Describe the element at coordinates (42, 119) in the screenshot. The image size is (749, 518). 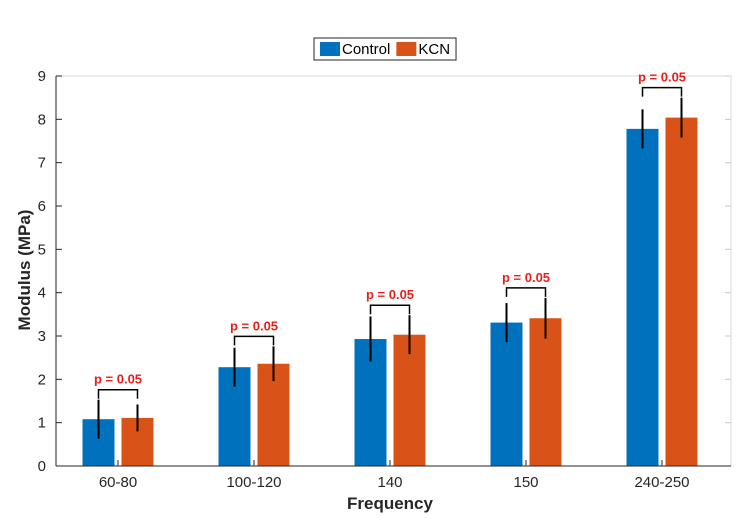
I see `y-tick-label: 8` at that location.